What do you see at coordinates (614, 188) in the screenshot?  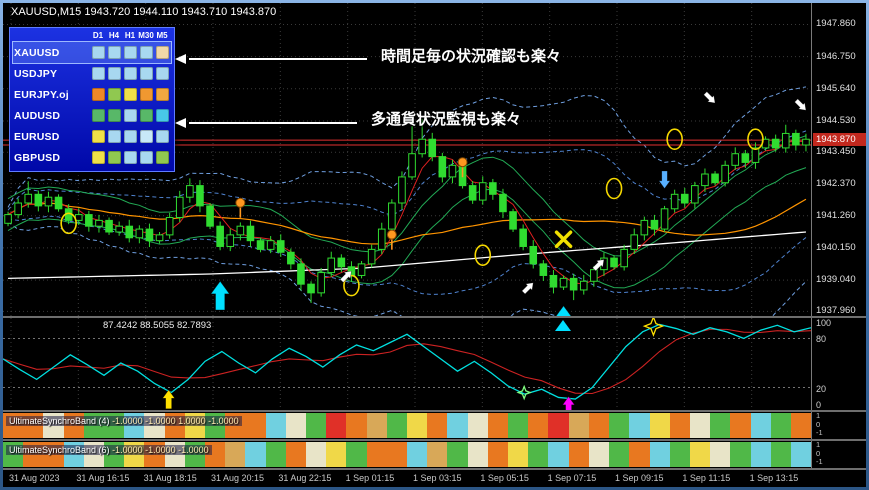 I see `signal-circle-icon` at bounding box center [614, 188].